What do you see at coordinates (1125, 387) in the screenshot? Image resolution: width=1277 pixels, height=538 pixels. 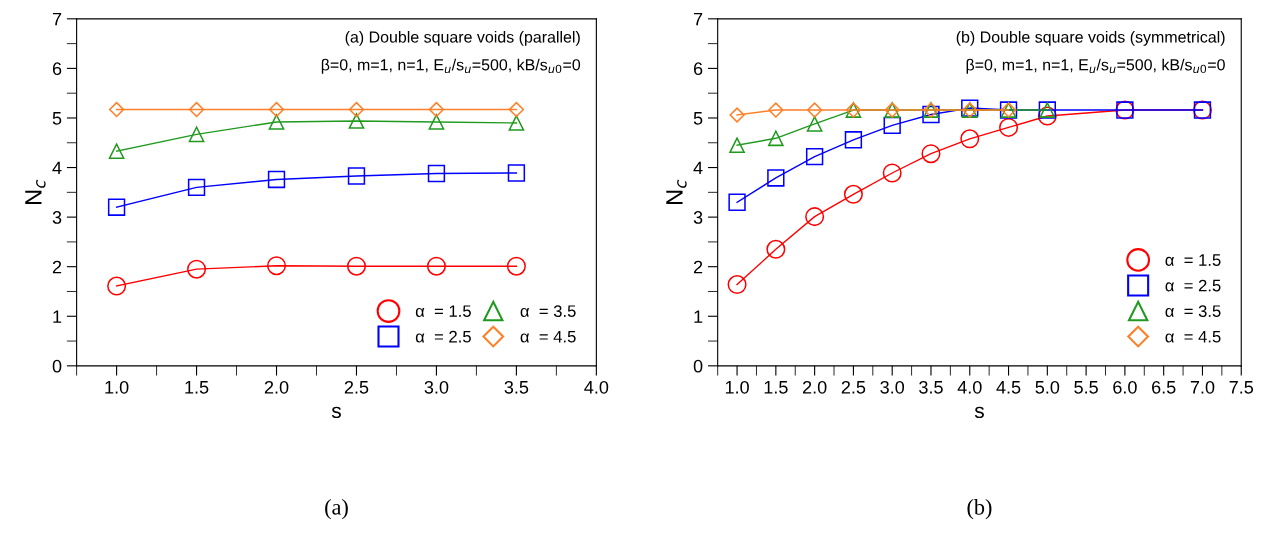 I see `x-tick-label: 6.0` at bounding box center [1125, 387].